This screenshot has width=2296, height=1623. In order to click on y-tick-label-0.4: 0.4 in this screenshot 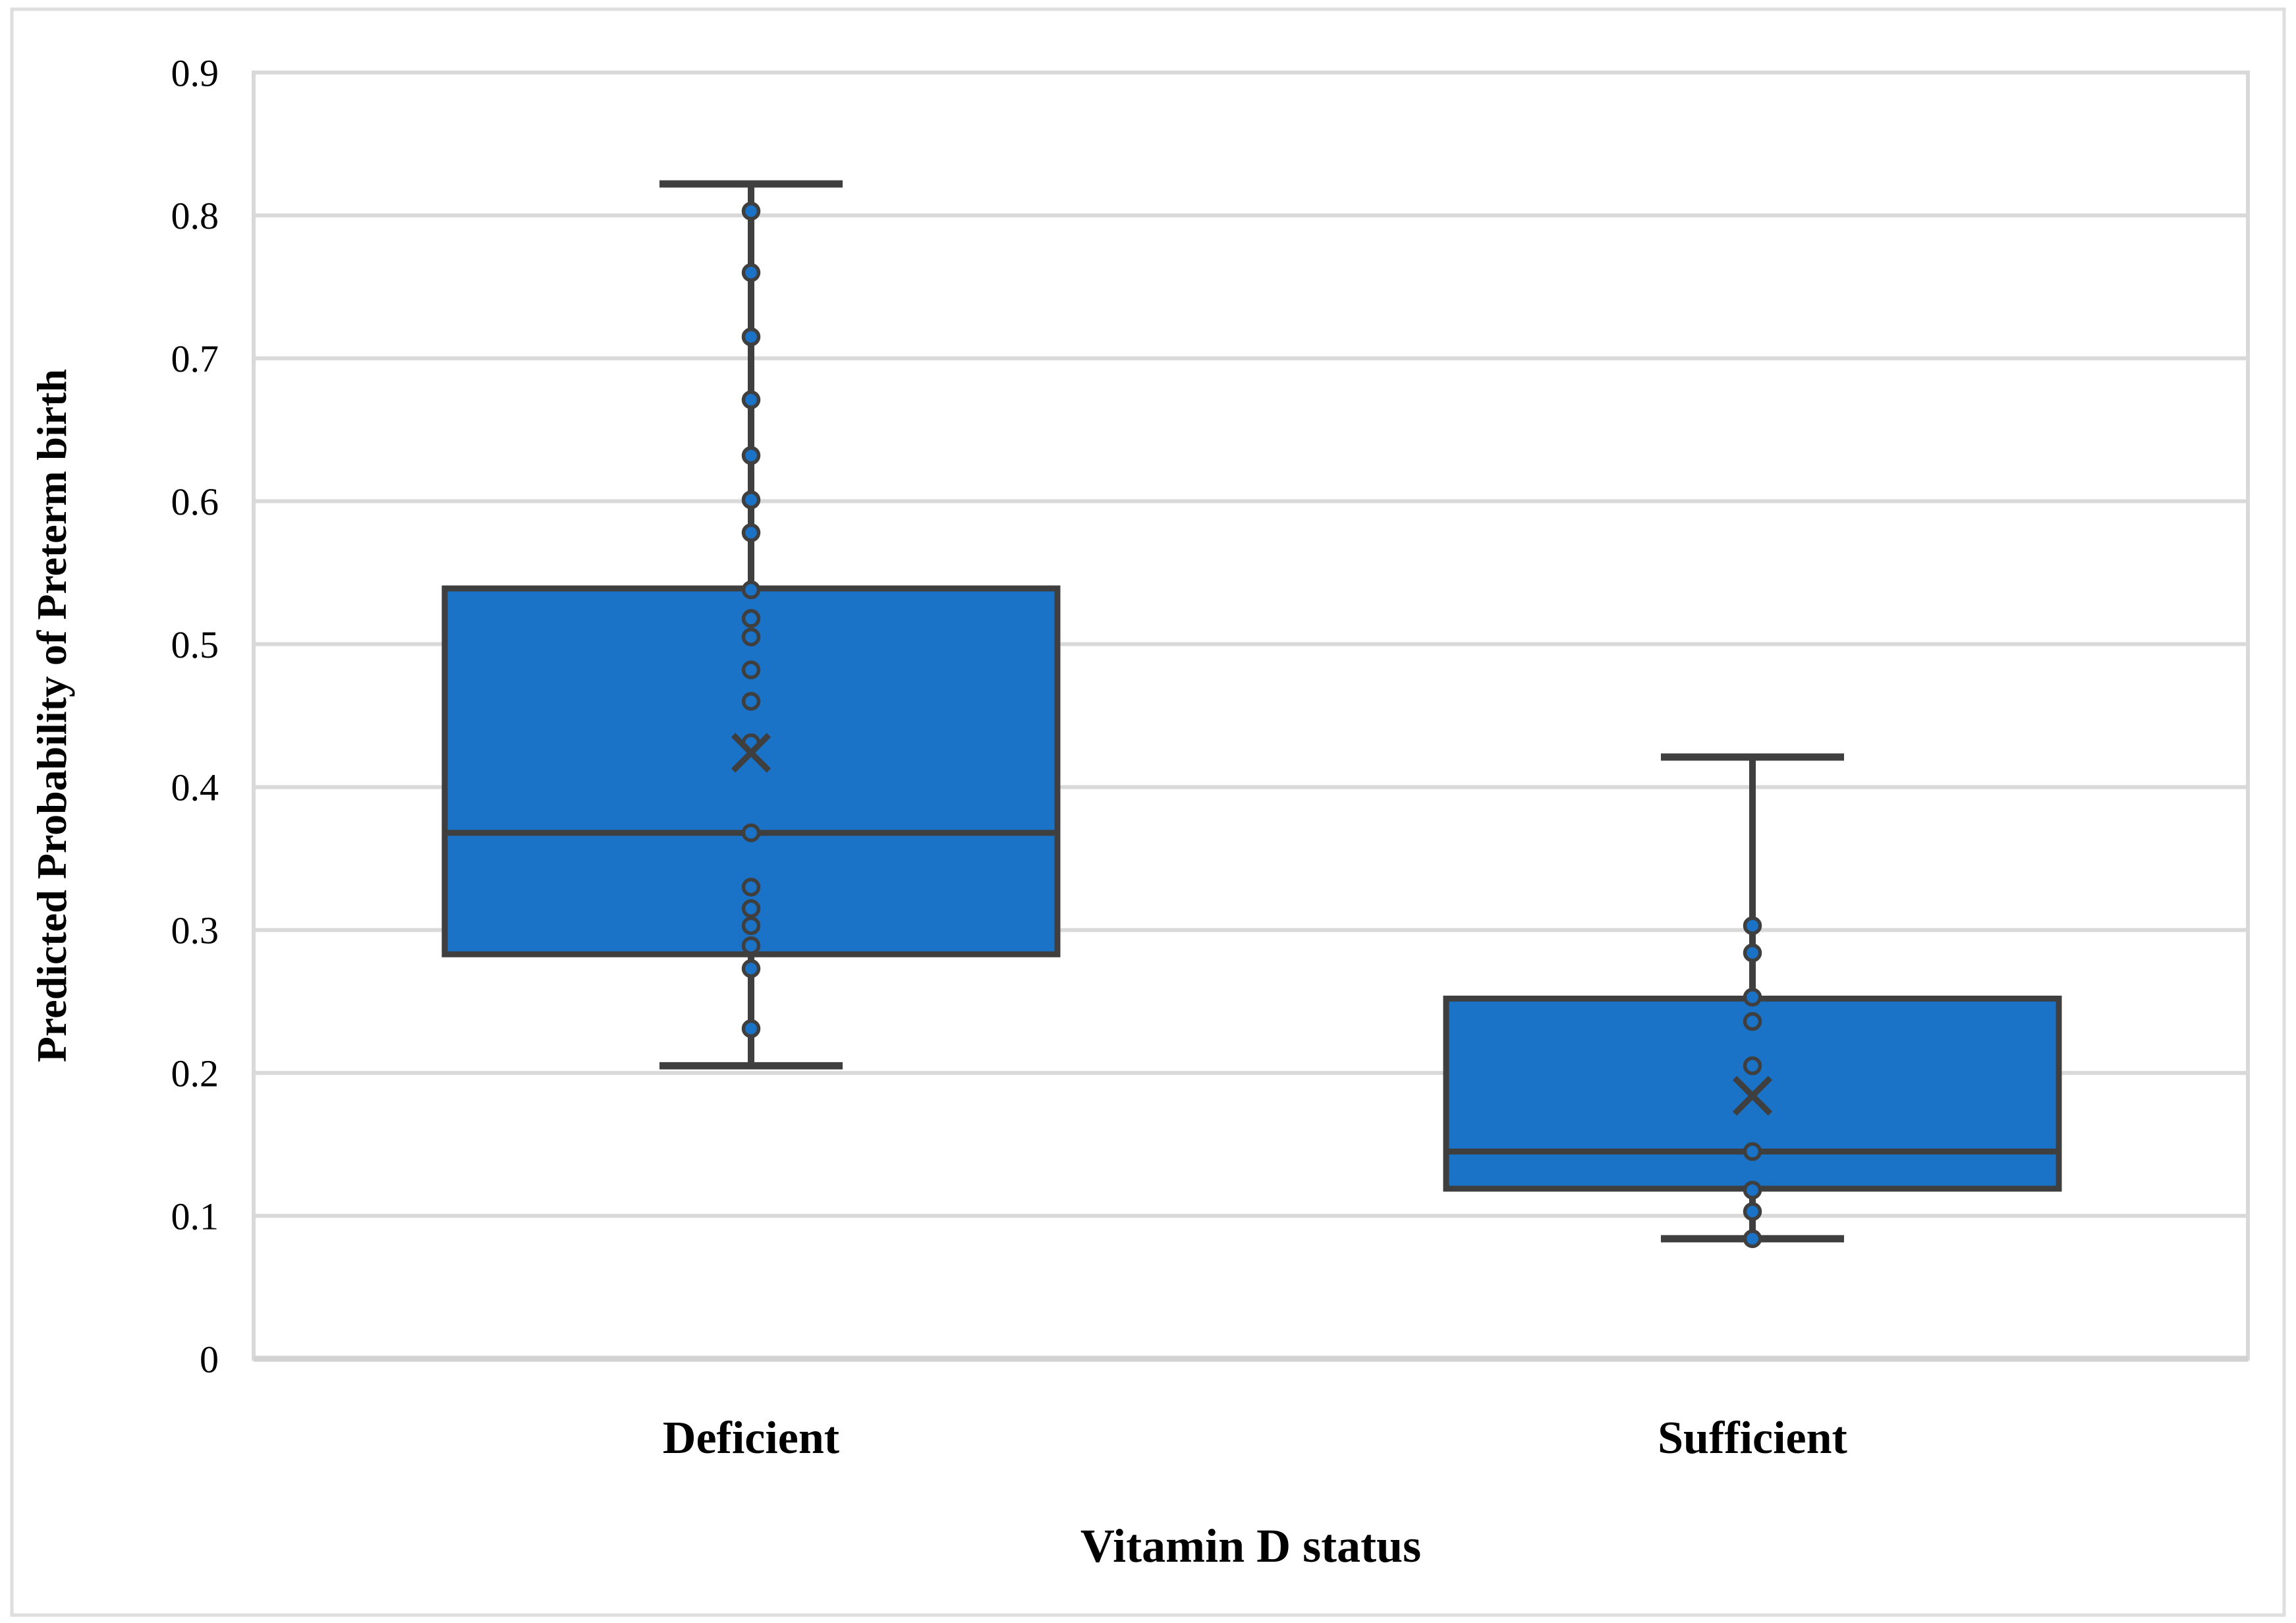, I will do `click(195, 787)`.